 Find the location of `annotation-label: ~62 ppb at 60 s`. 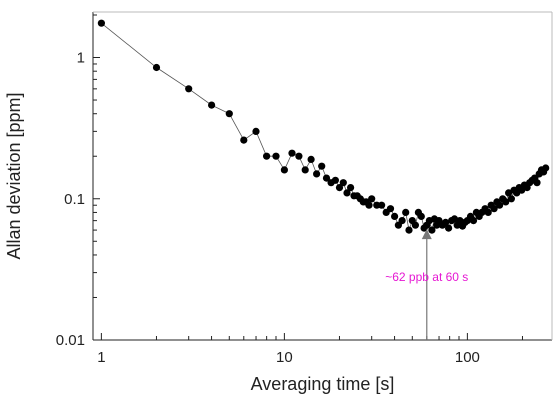

annotation-label: ~62 ppb at 60 s is located at coordinates (426, 277).